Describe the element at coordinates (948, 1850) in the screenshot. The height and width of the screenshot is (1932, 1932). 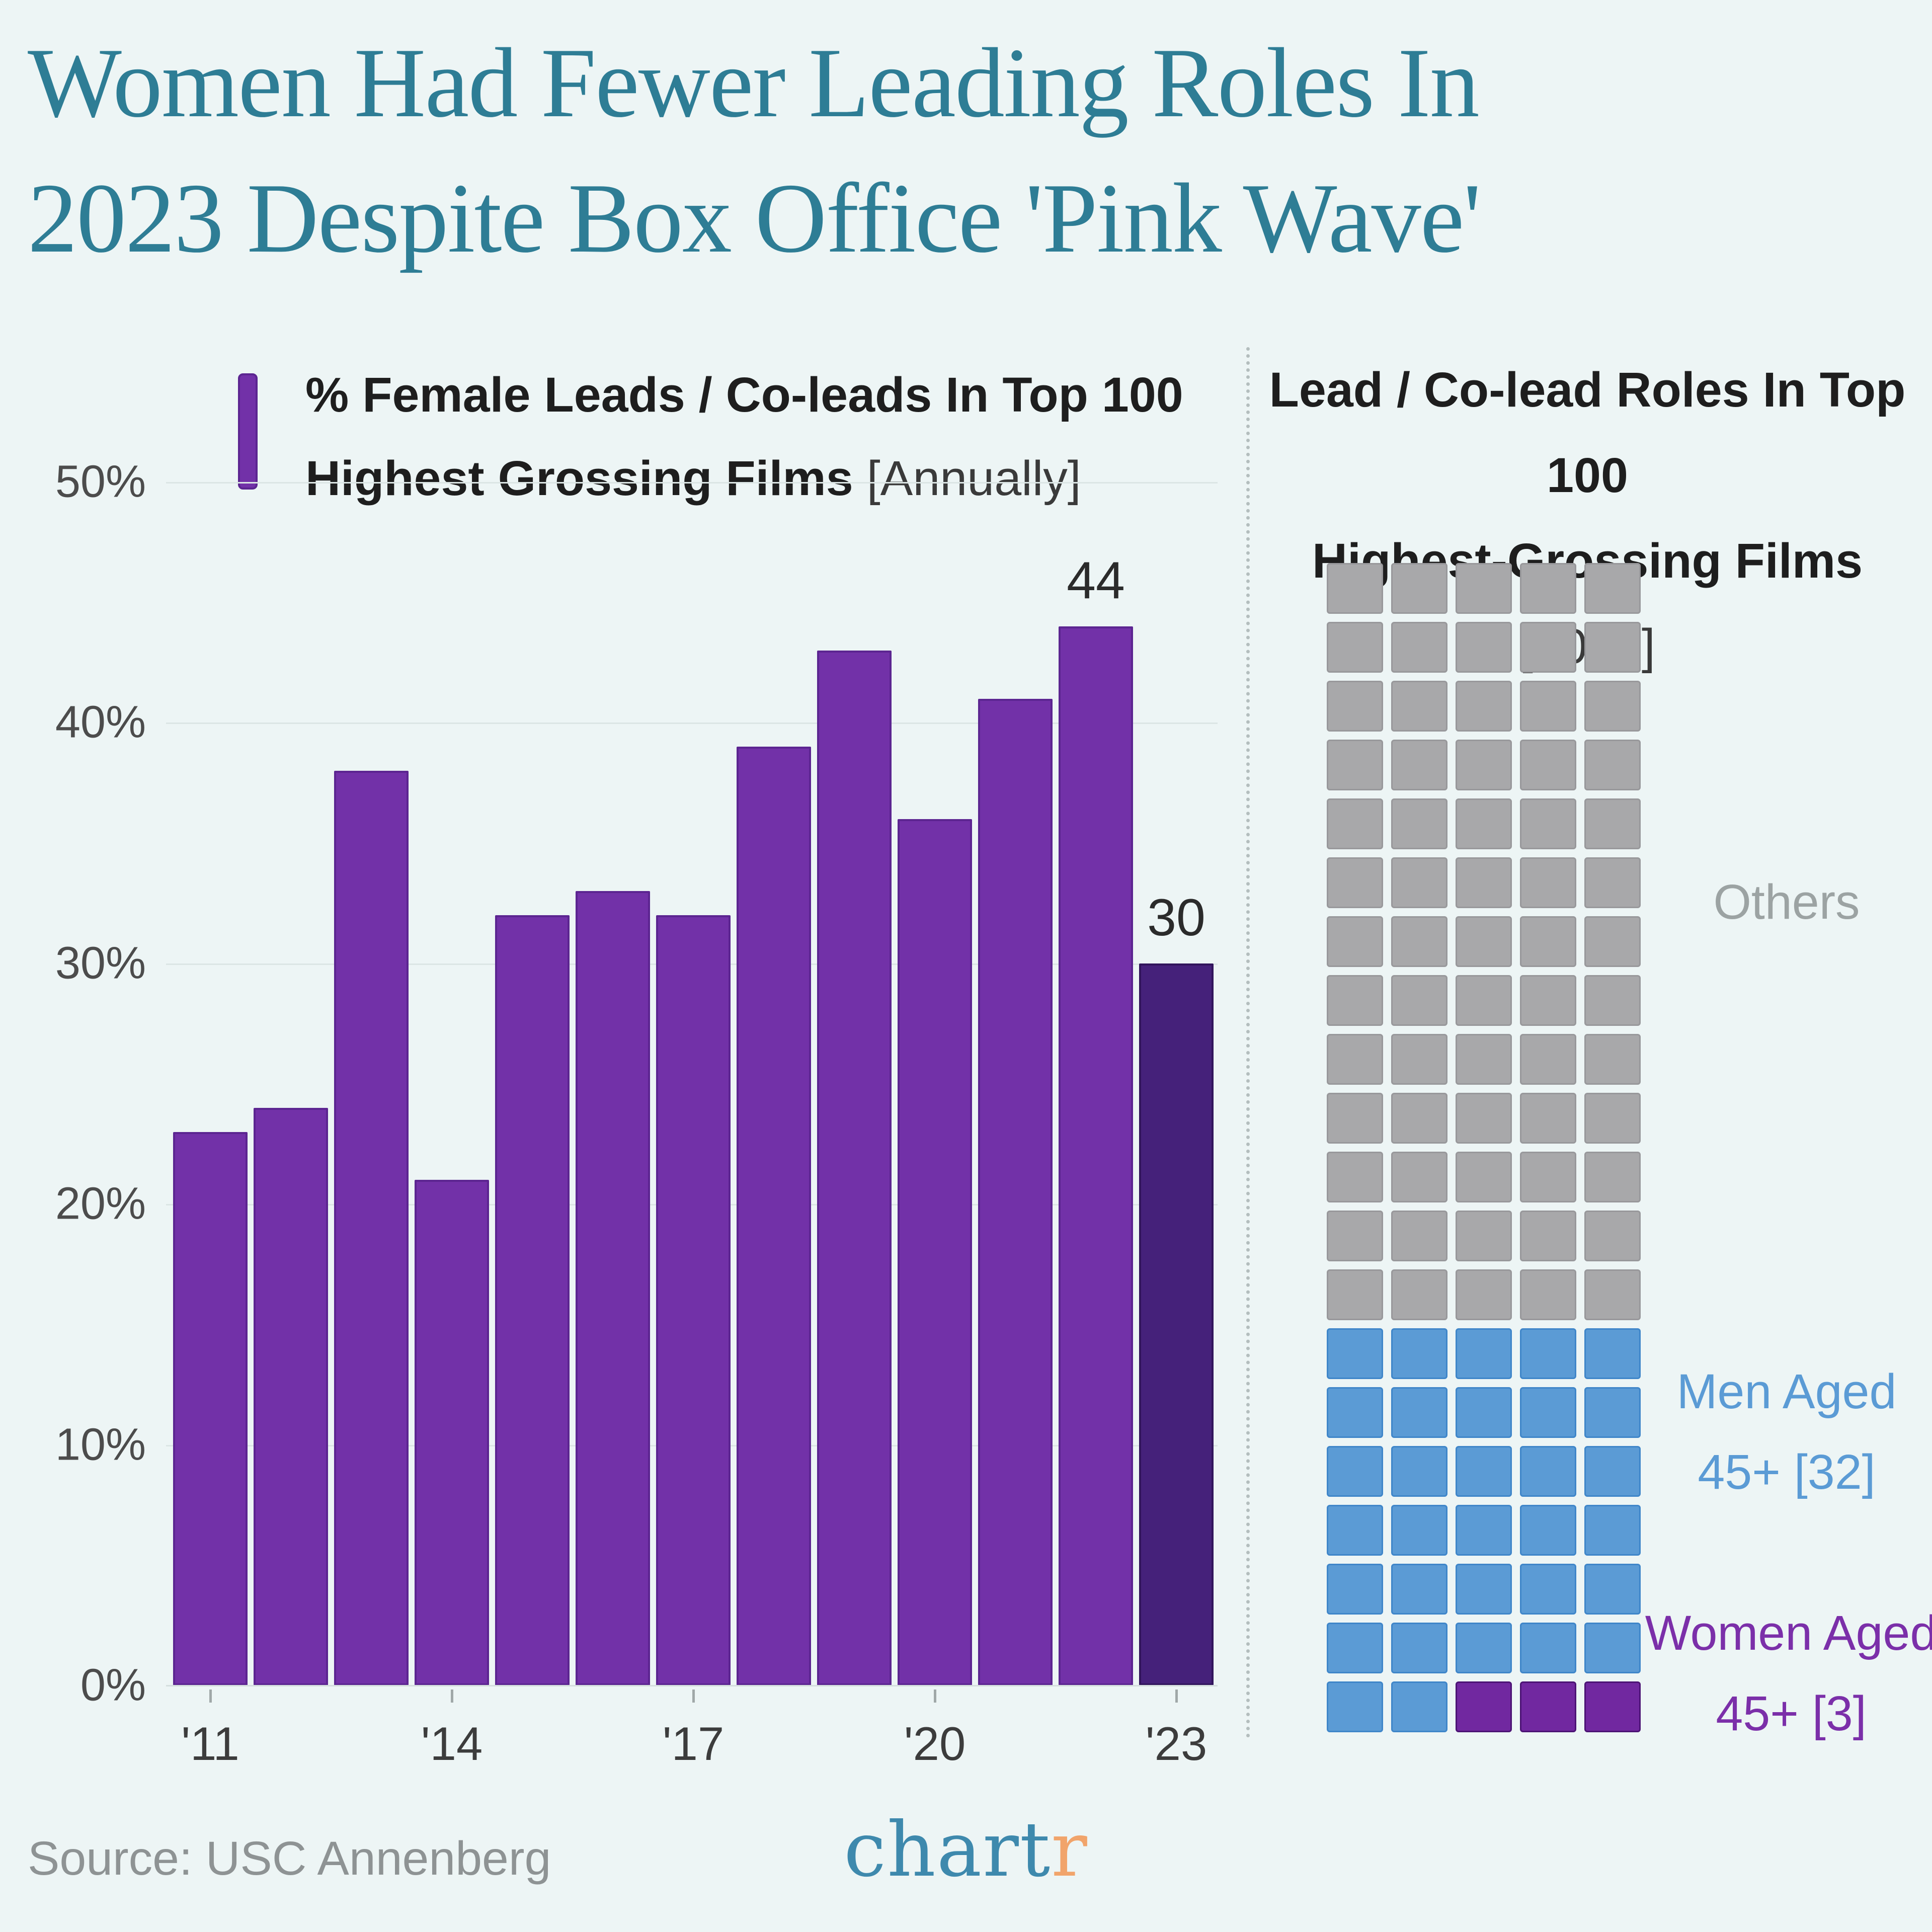
I see `chartr-logo-main: chart` at that location.